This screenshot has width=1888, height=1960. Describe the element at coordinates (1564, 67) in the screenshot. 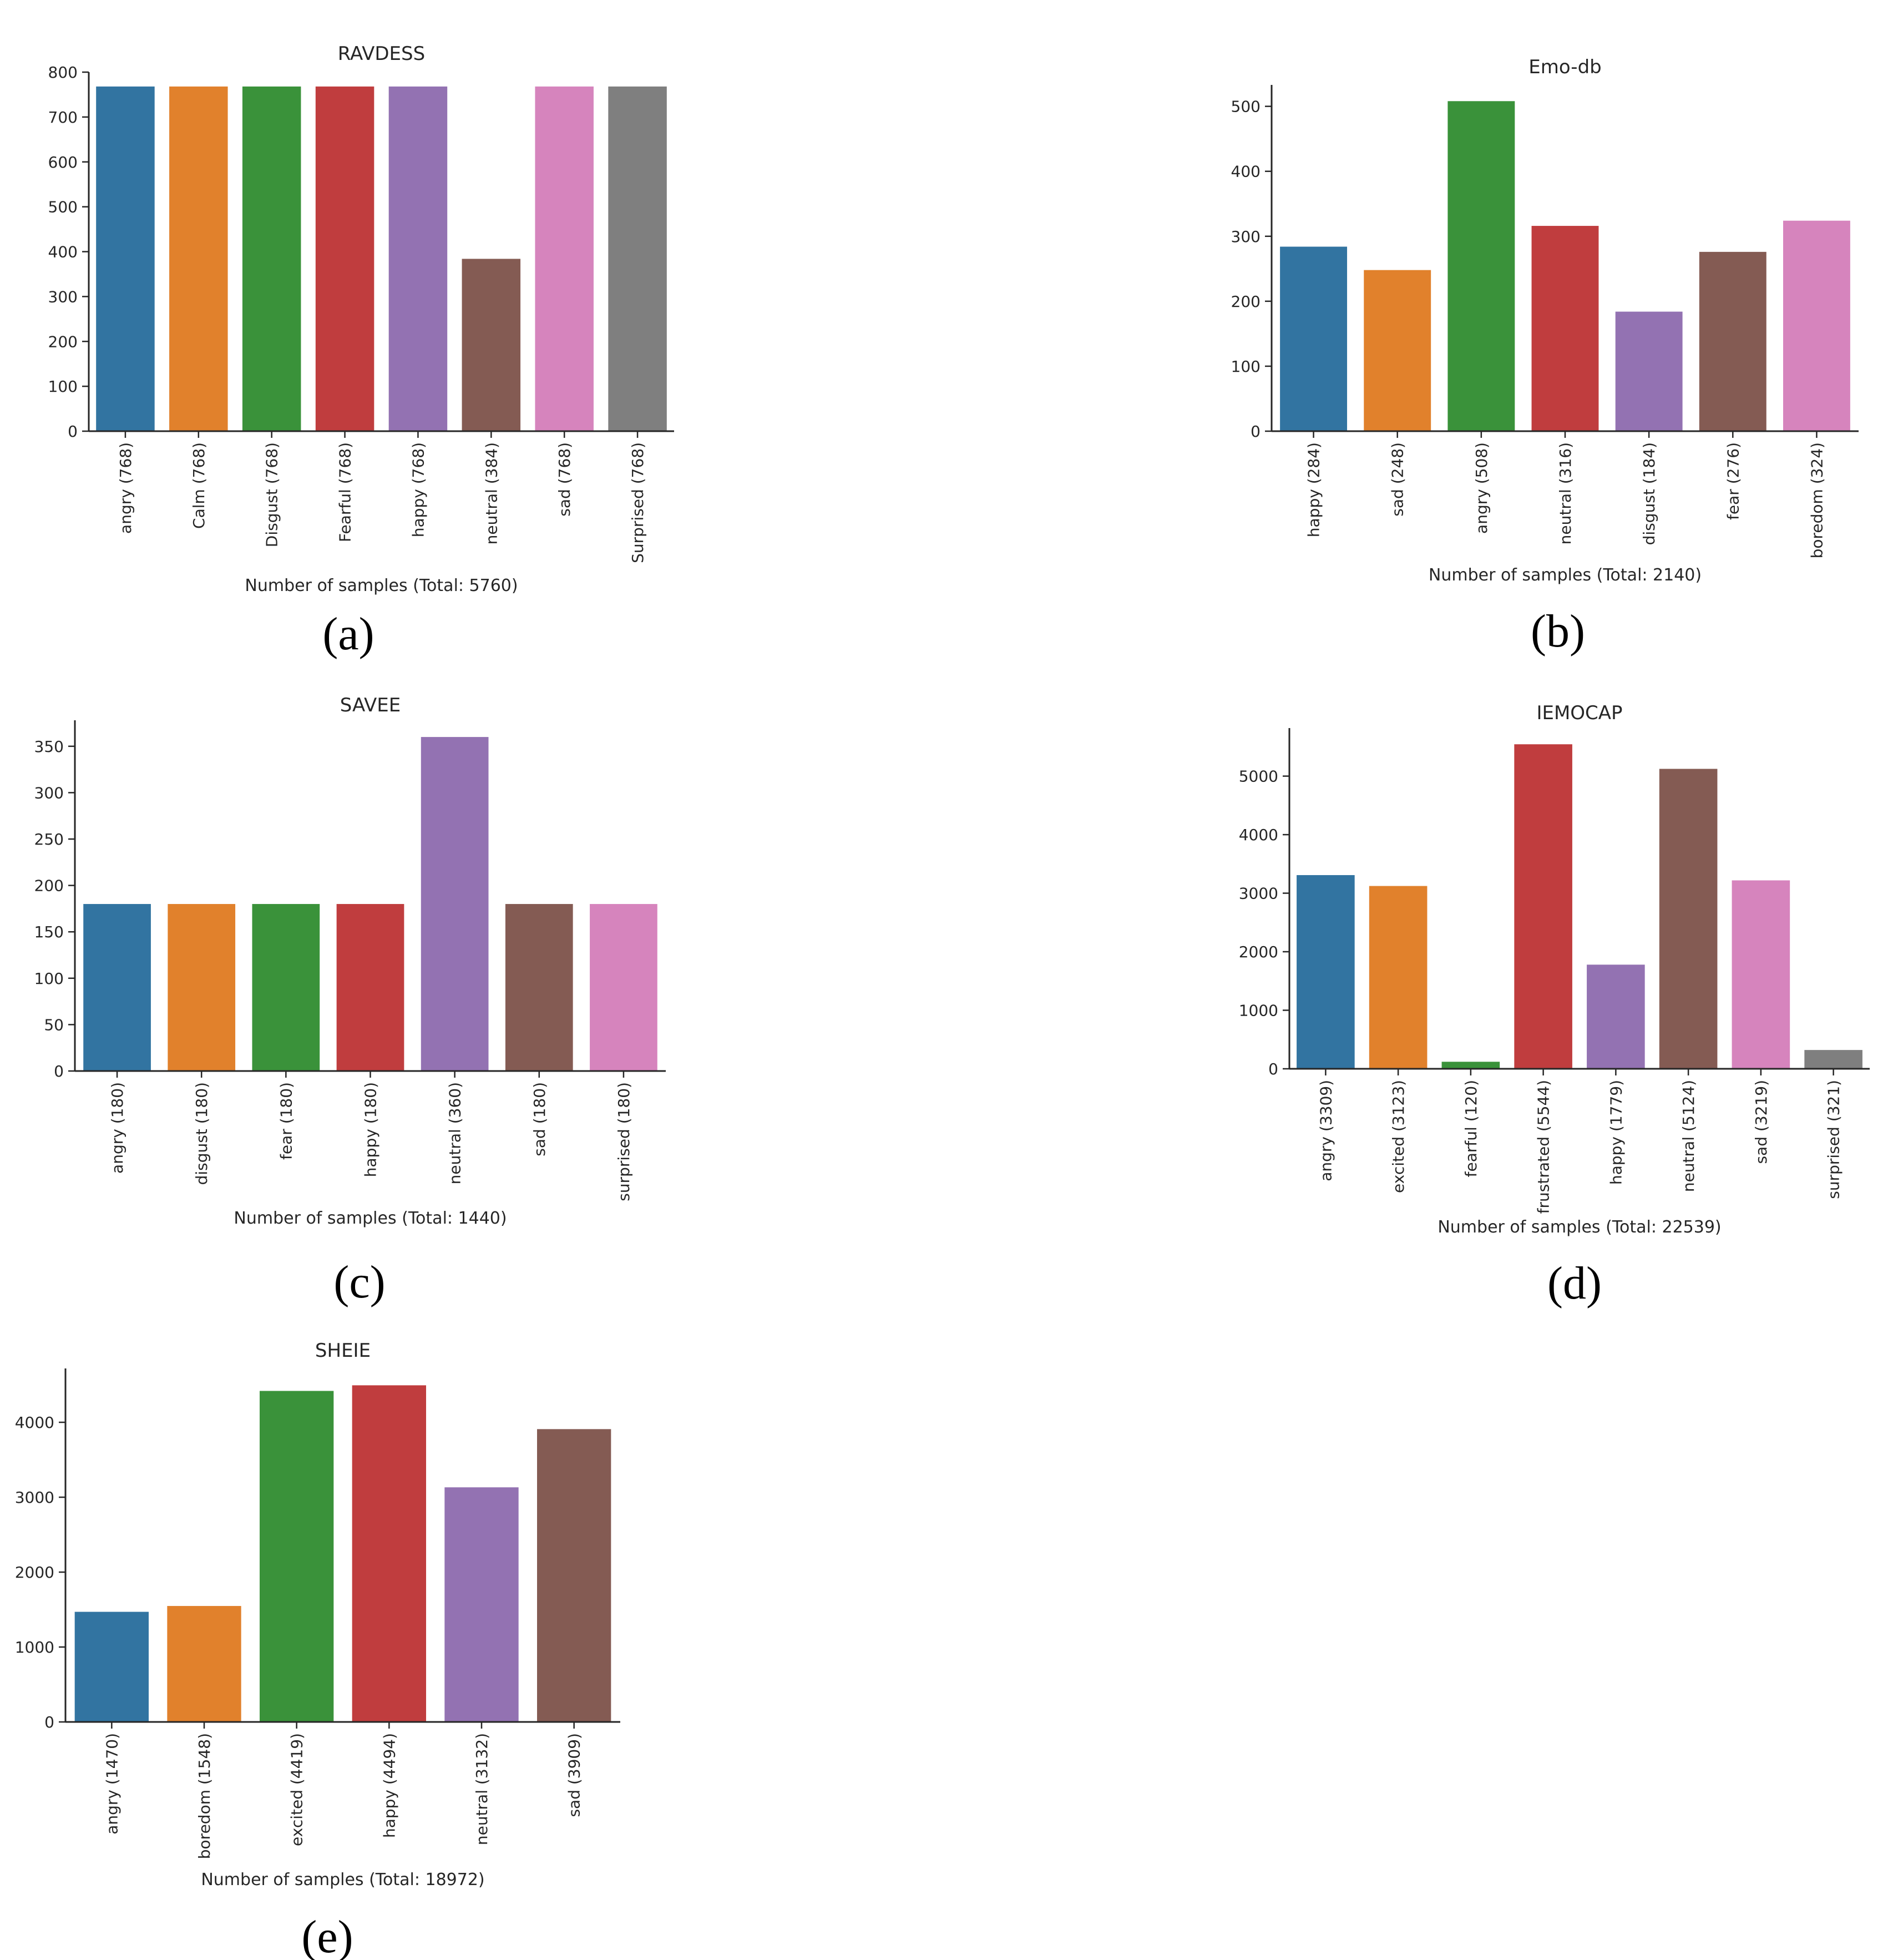

I see `chart-title: Emo-db` at that location.